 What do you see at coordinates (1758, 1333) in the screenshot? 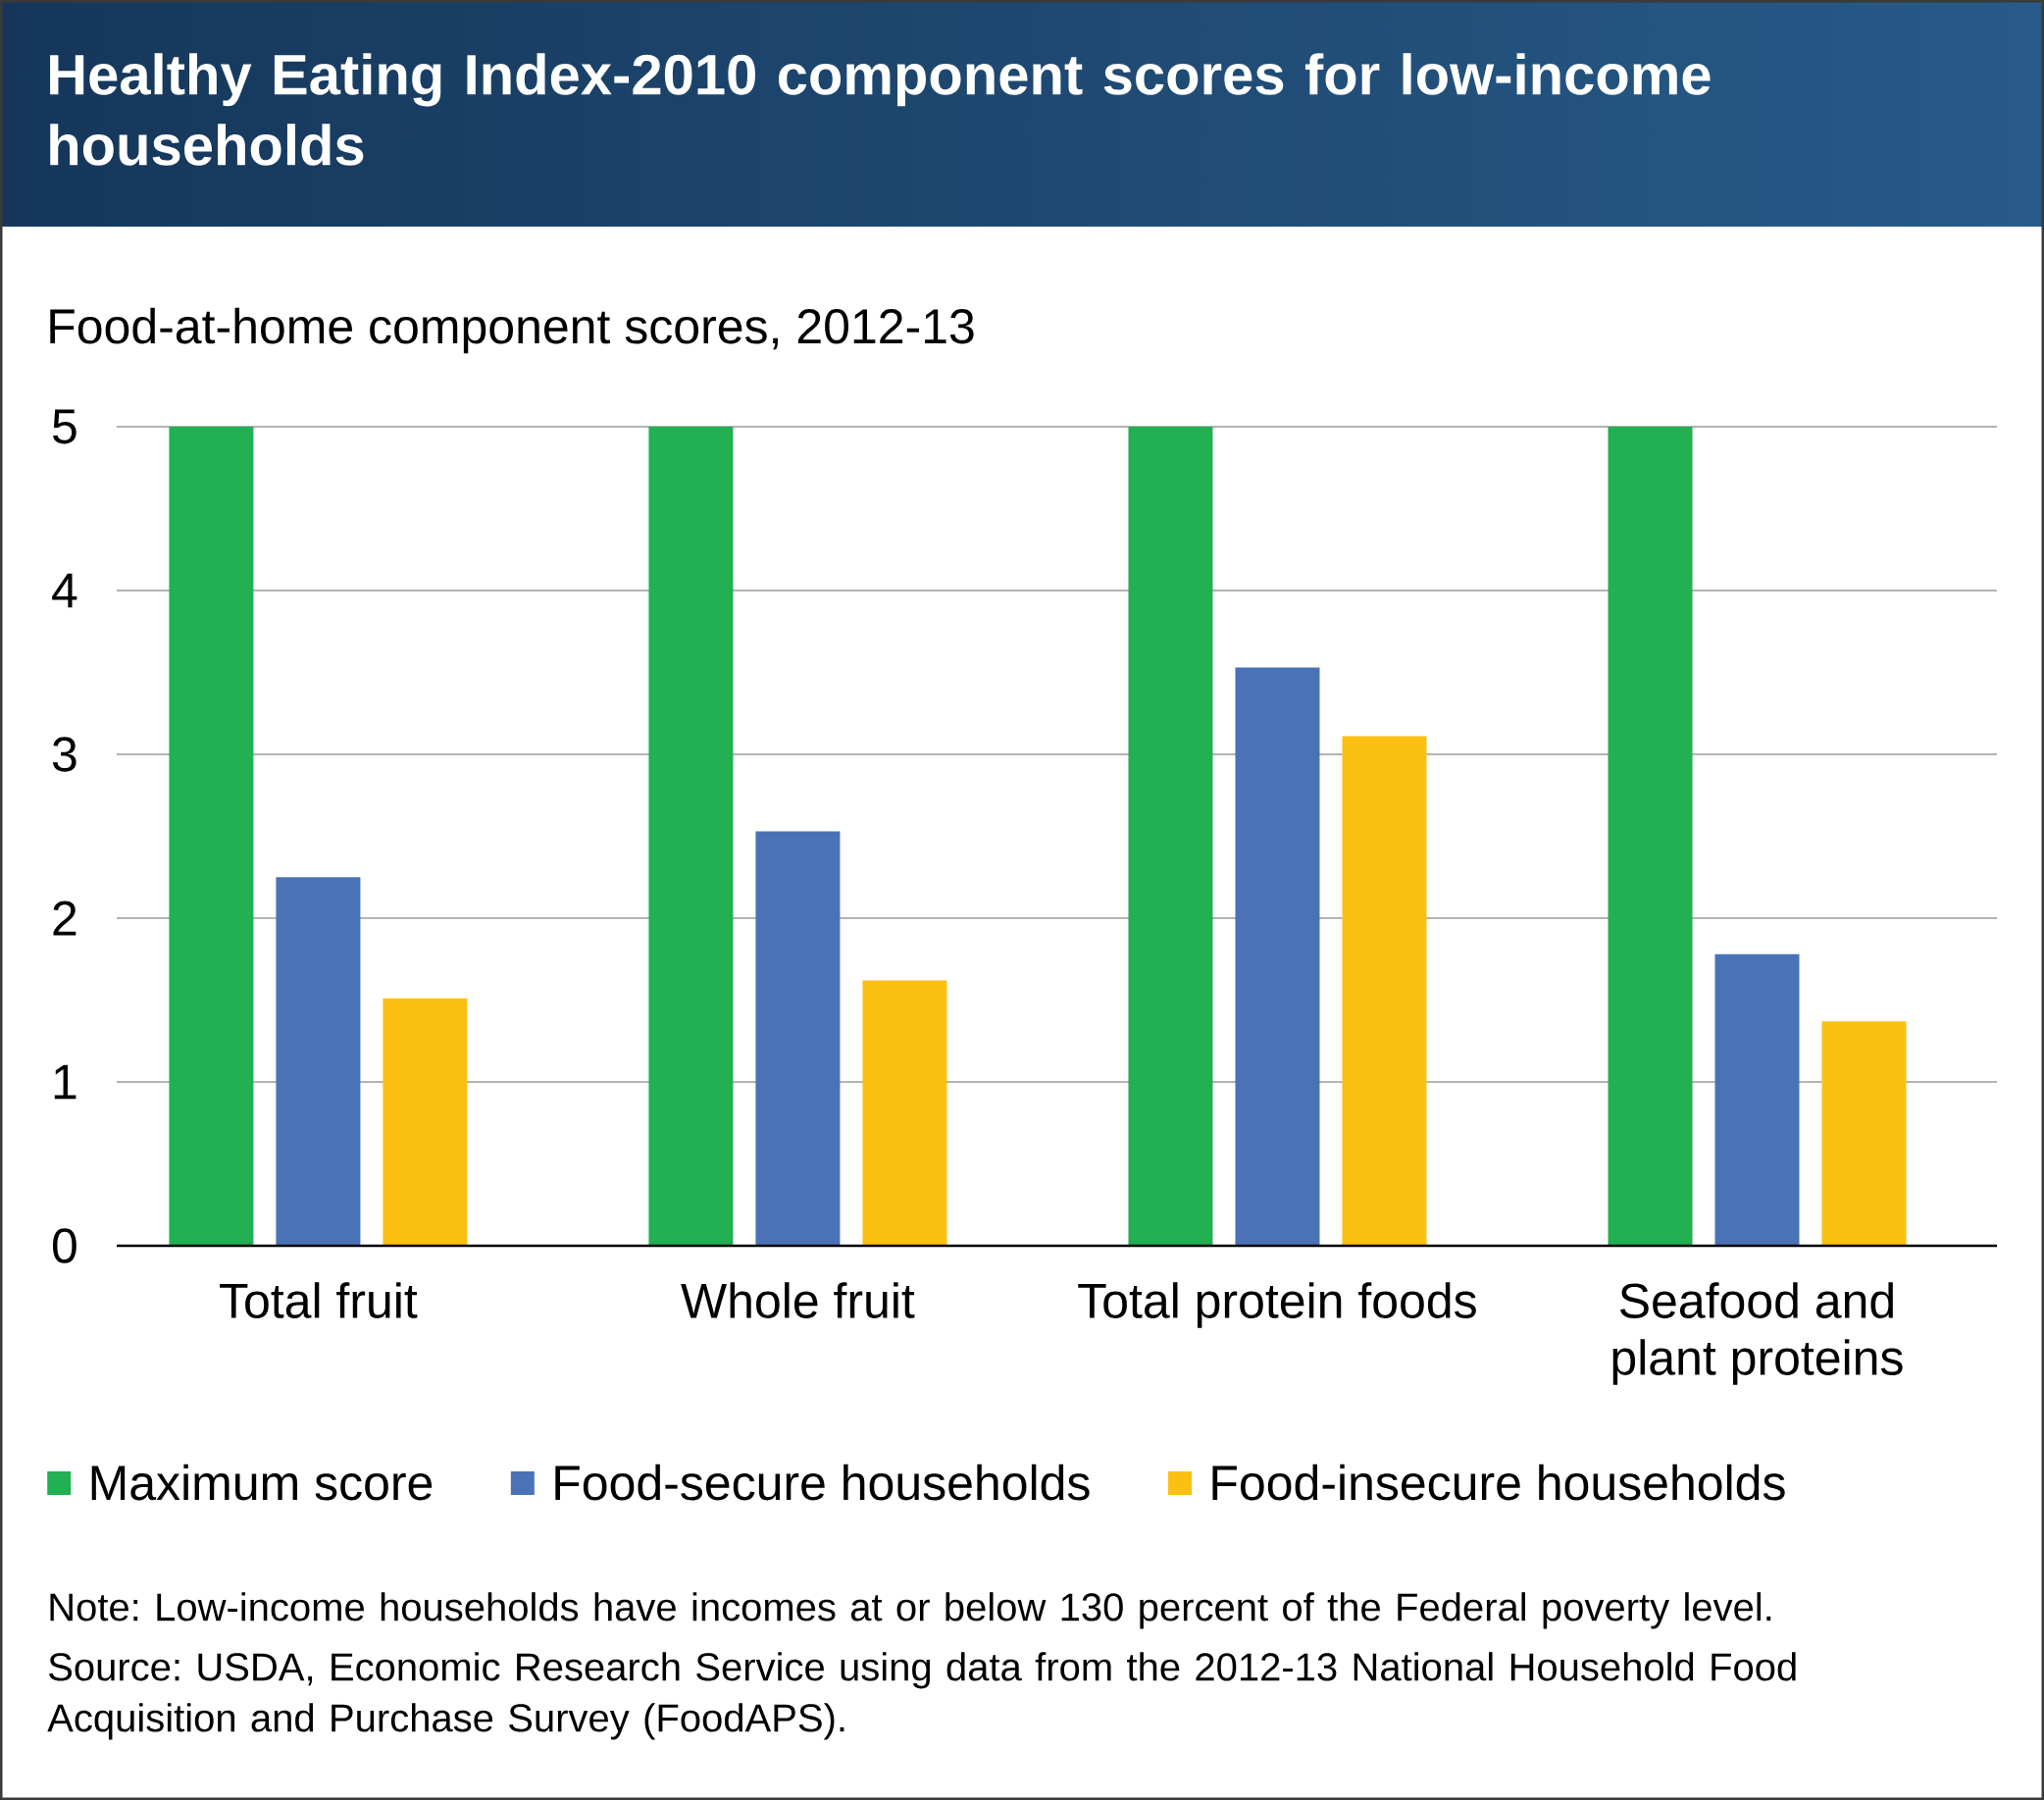
I see `x-tick-label: Seafood and plant proteins` at bounding box center [1758, 1333].